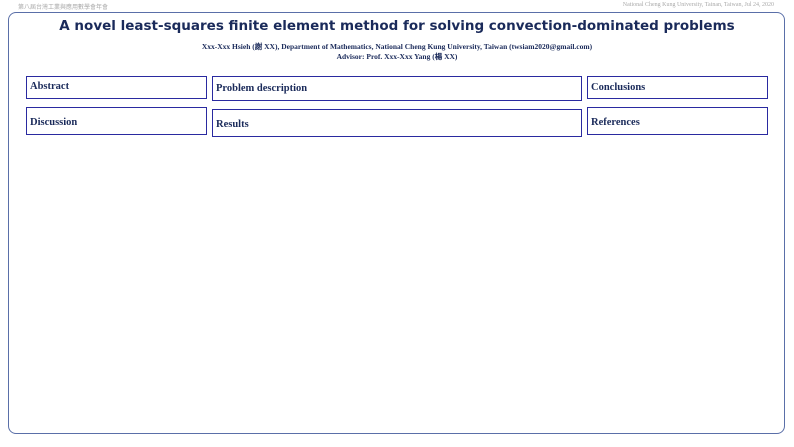  I want to click on section-references: References, so click(677, 121).